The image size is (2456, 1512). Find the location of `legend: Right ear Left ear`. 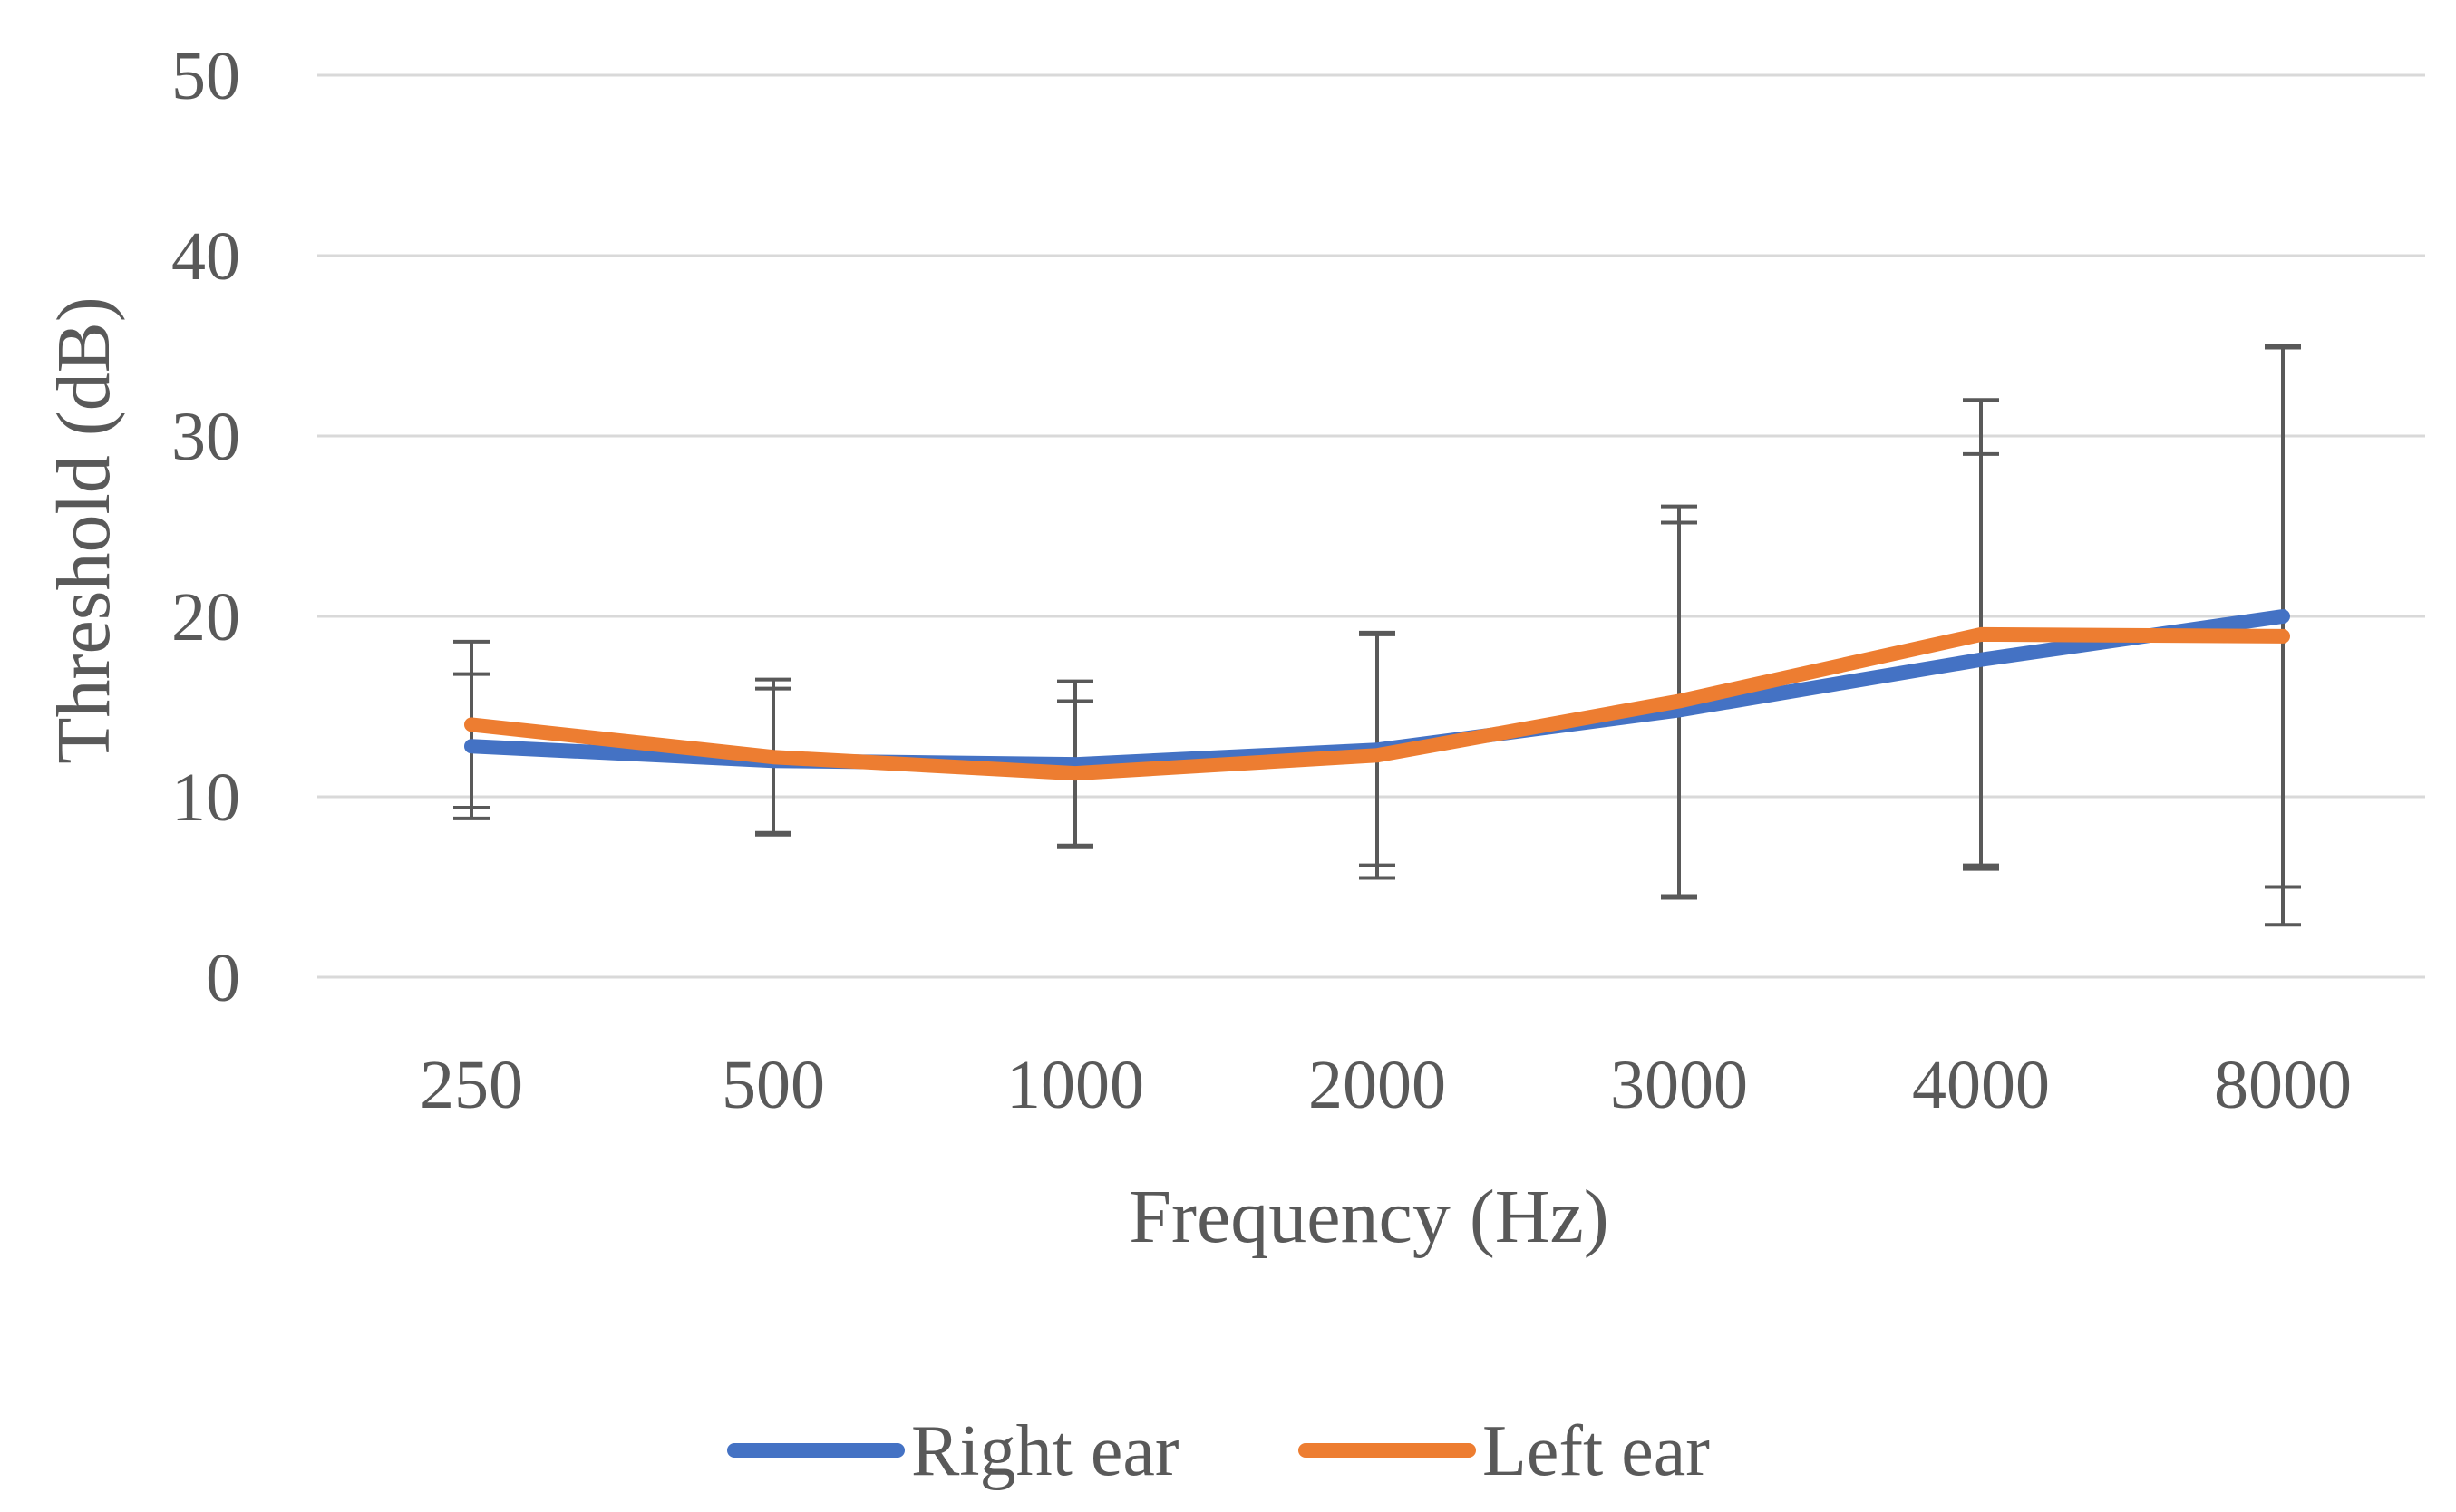

legend: Right ear Left ear is located at coordinates (1219, 1451).